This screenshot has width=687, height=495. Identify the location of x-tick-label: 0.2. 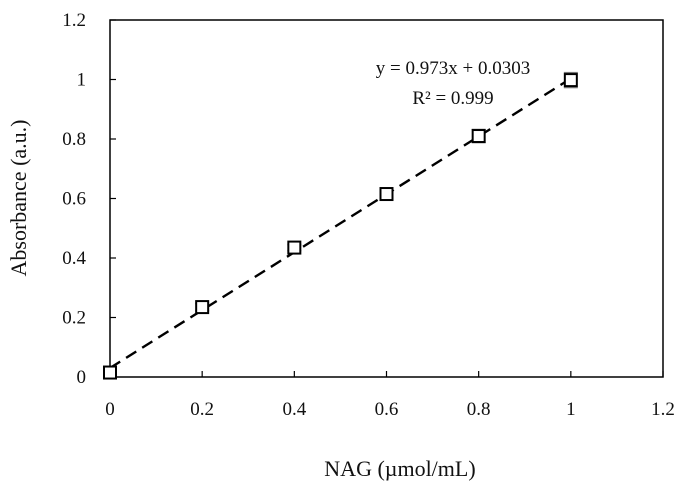
(202, 409).